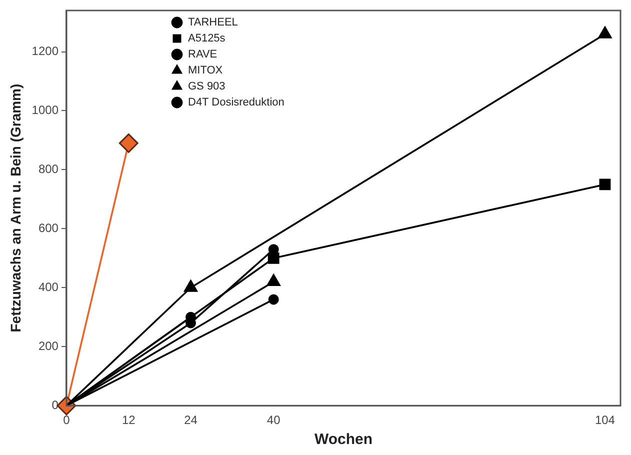 The image size is (631, 455). What do you see at coordinates (213, 22) in the screenshot?
I see `legend-label: TARHEEL` at bounding box center [213, 22].